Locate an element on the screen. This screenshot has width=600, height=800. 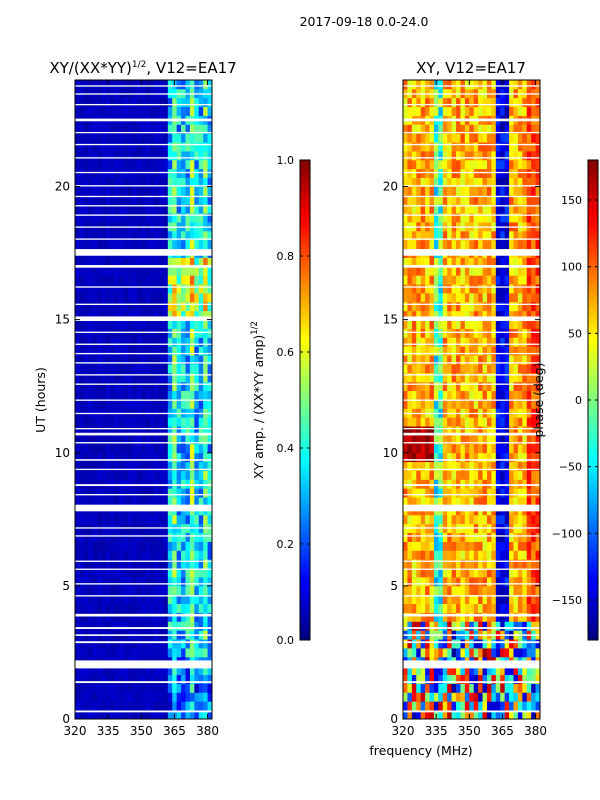
amplitude-data-gap is located at coordinates (143, 266).